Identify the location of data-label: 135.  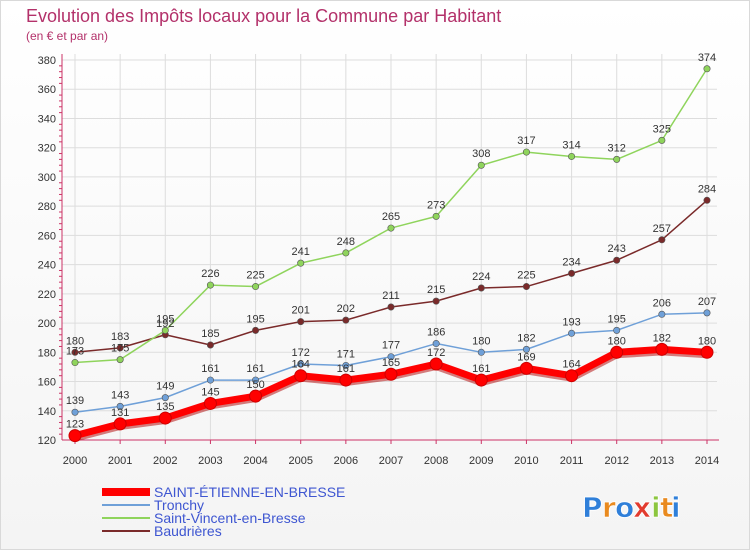
(165, 407).